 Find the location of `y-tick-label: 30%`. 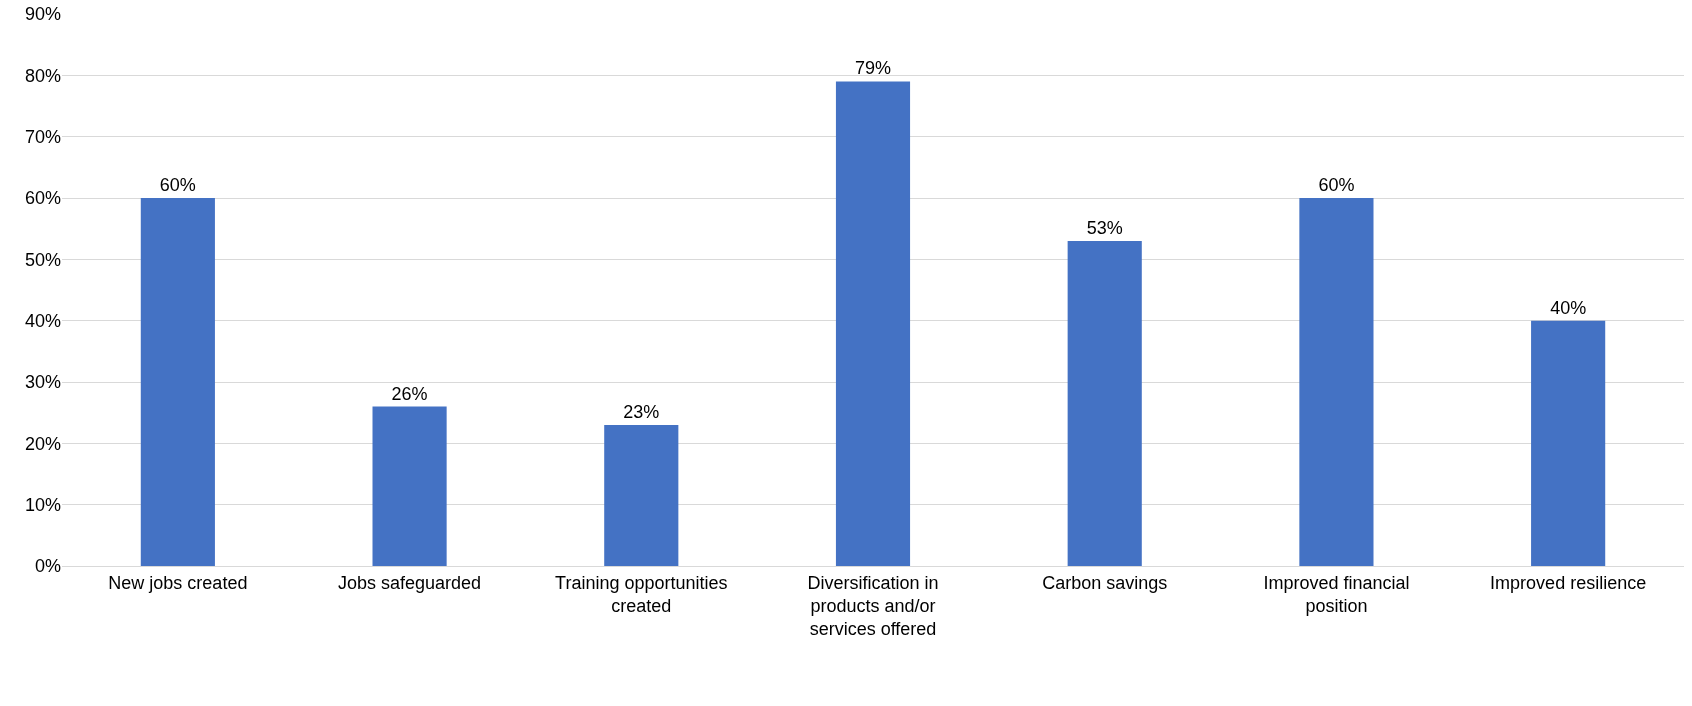

y-tick-label: 30% is located at coordinates (42, 382).